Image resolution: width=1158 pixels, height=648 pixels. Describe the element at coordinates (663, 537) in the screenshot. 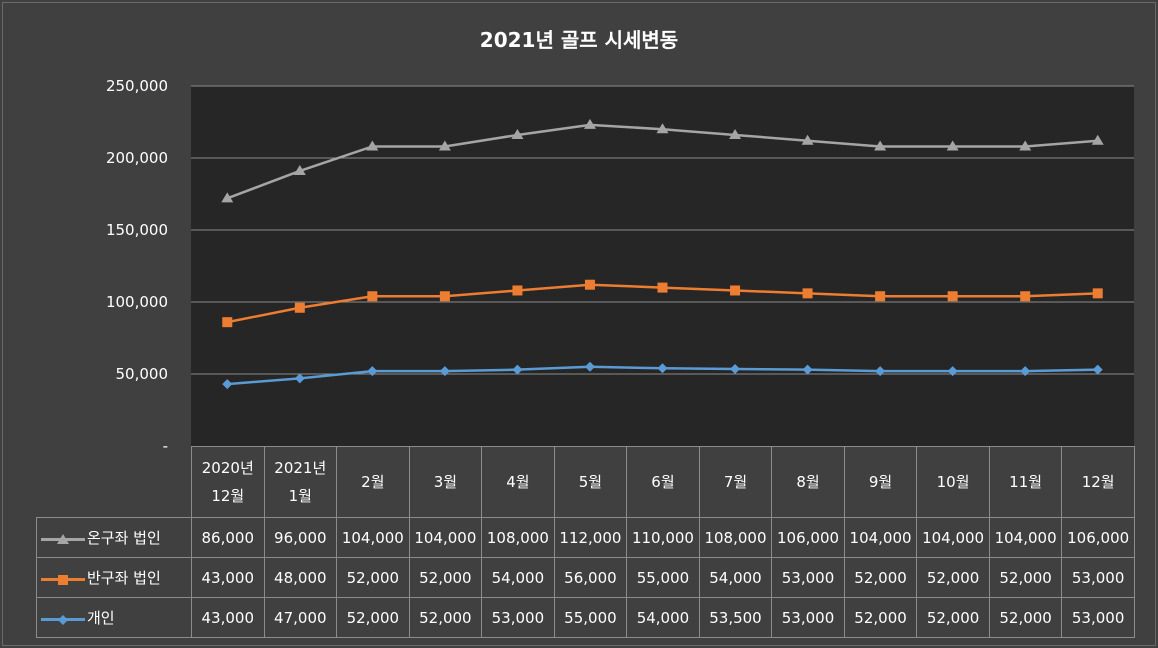

I see `table-cell: 110,000` at that location.